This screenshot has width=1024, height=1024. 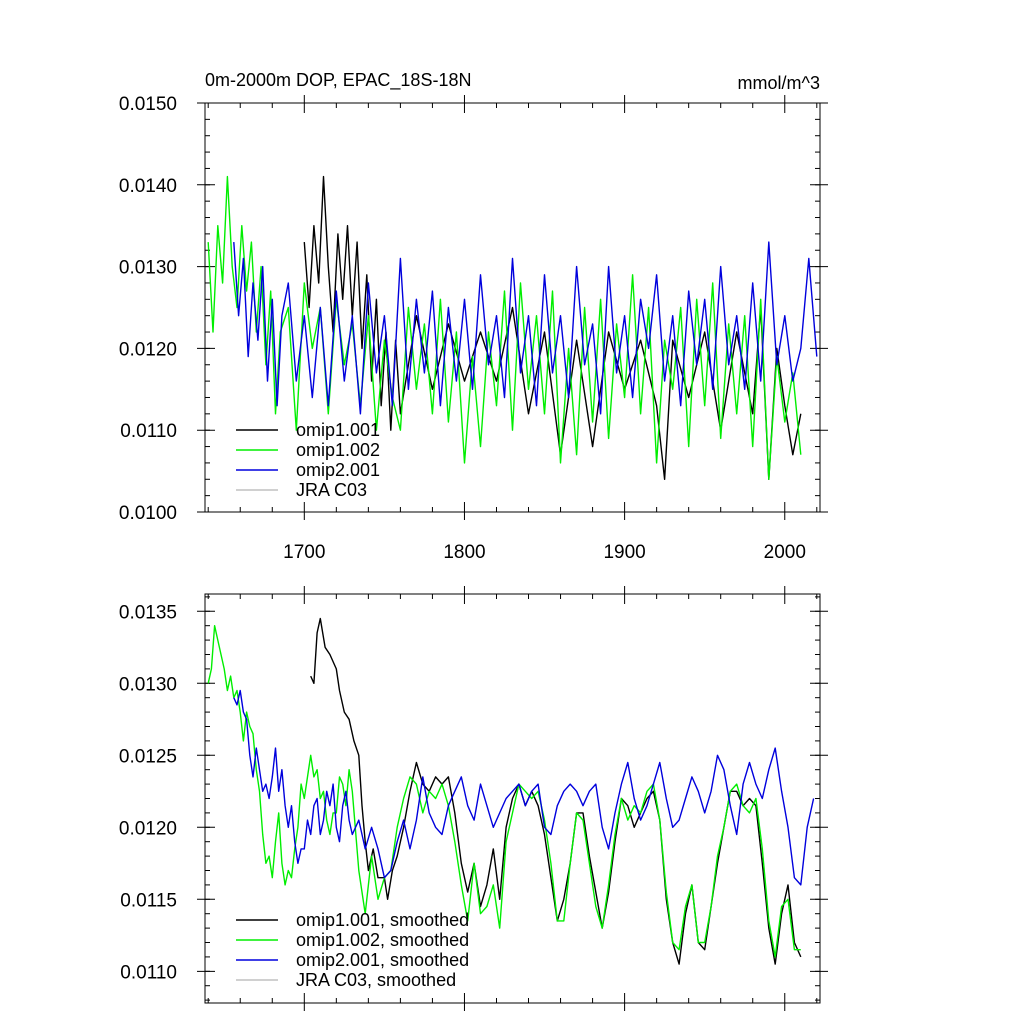 I want to click on legend-label: omip2.001, smoothed, so click(x=382, y=960).